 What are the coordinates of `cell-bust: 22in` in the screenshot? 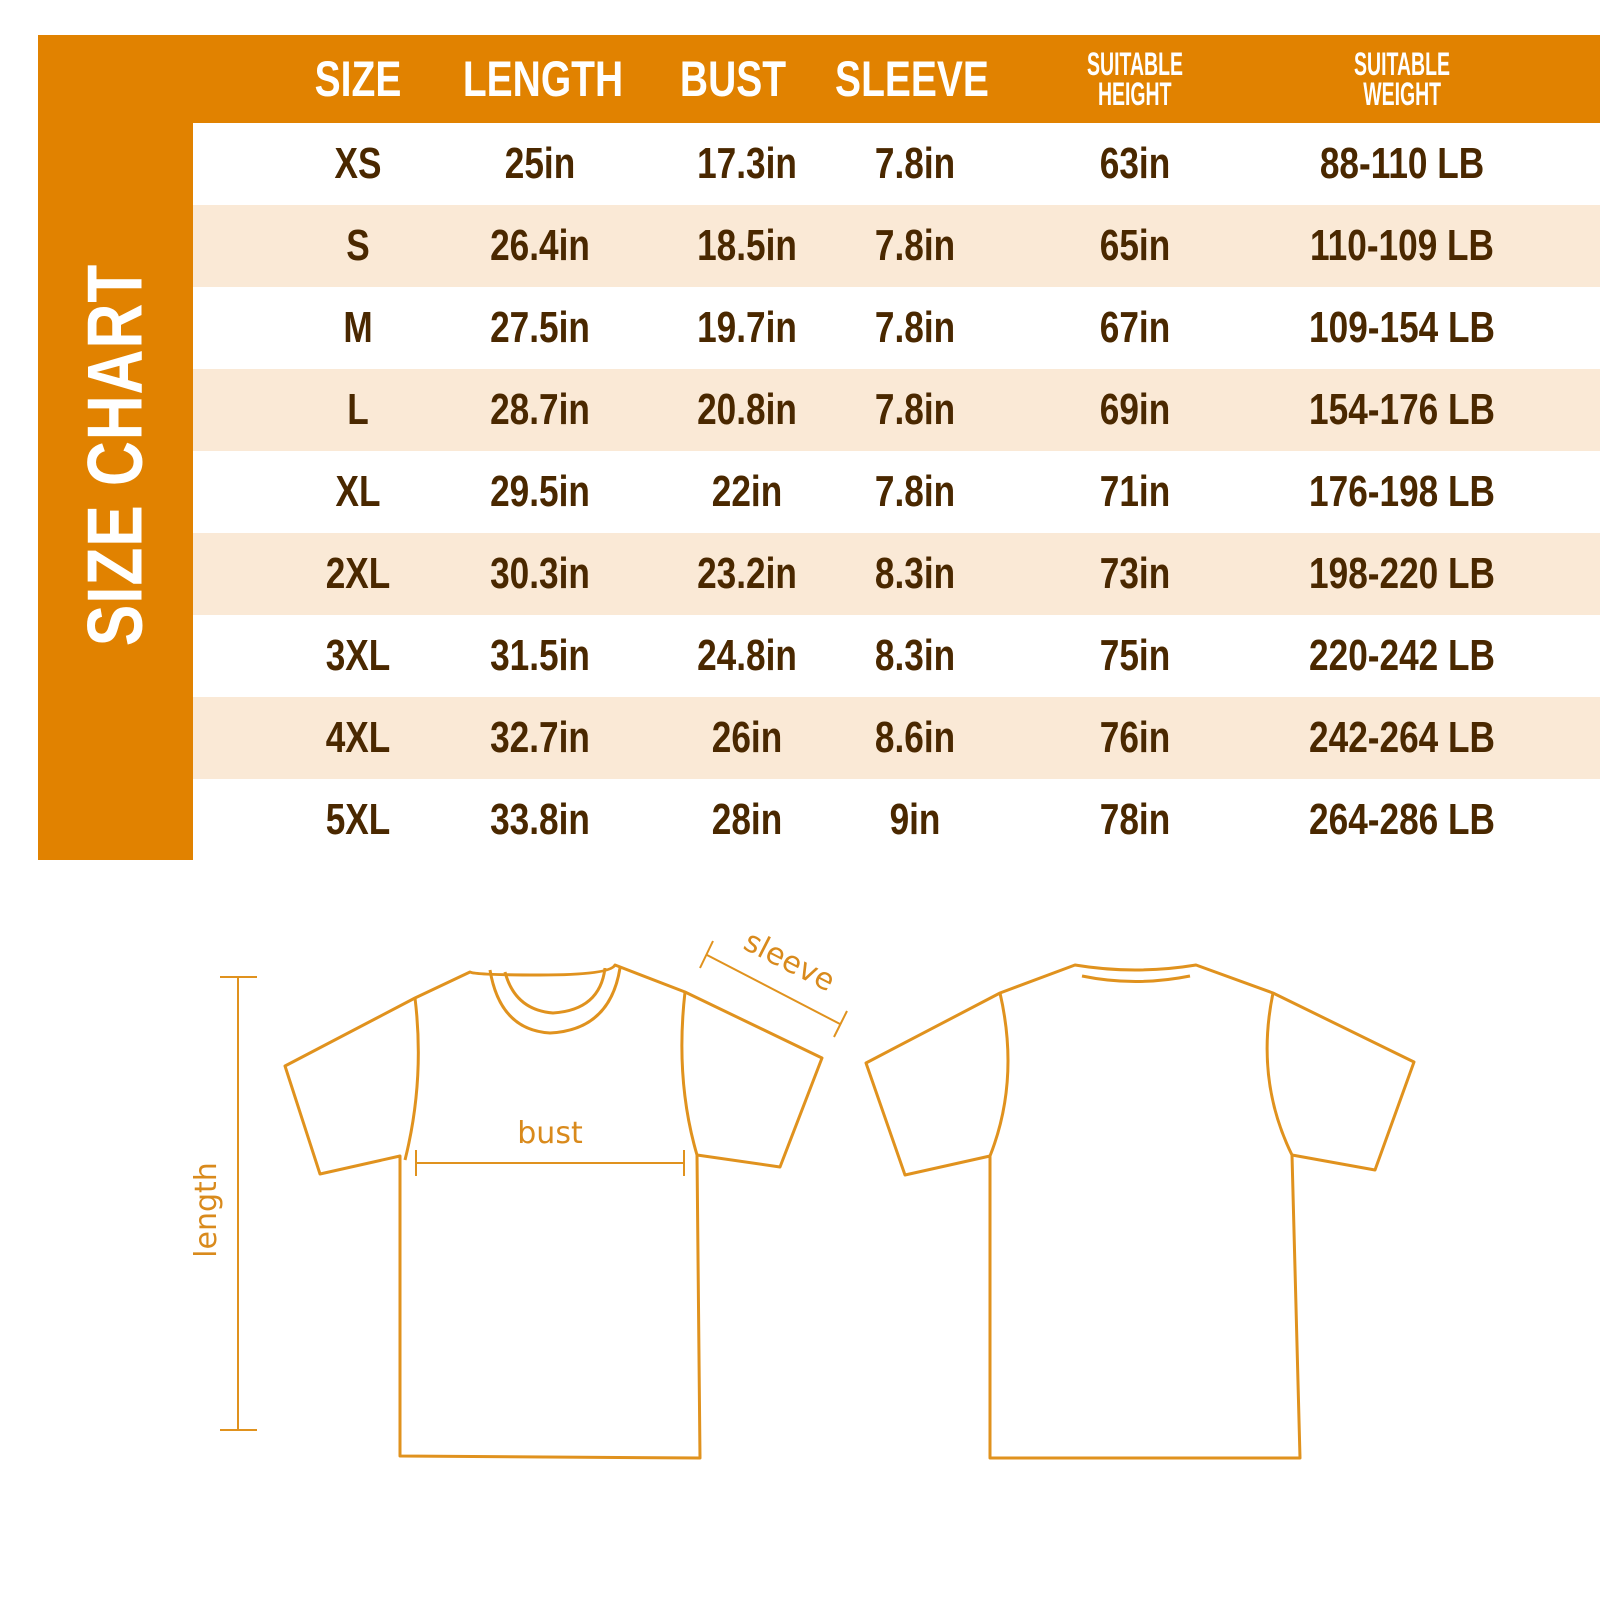 It's located at (747, 491).